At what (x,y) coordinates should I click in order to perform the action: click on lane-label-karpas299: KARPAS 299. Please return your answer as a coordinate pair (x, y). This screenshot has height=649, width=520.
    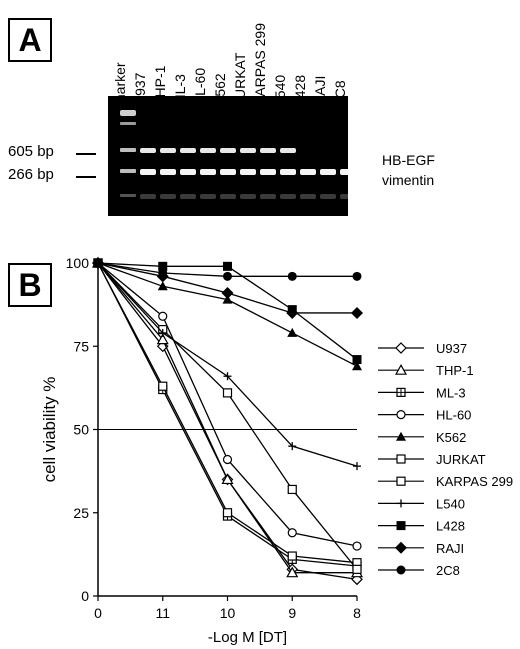
    Looking at the image, I should click on (260, 64).